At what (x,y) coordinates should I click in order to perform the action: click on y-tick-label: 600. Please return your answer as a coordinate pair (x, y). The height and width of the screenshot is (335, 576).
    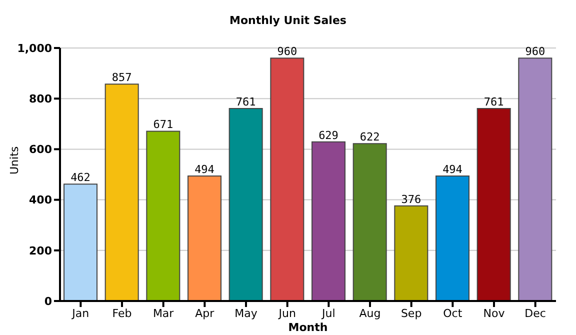
    Looking at the image, I should click on (40, 149).